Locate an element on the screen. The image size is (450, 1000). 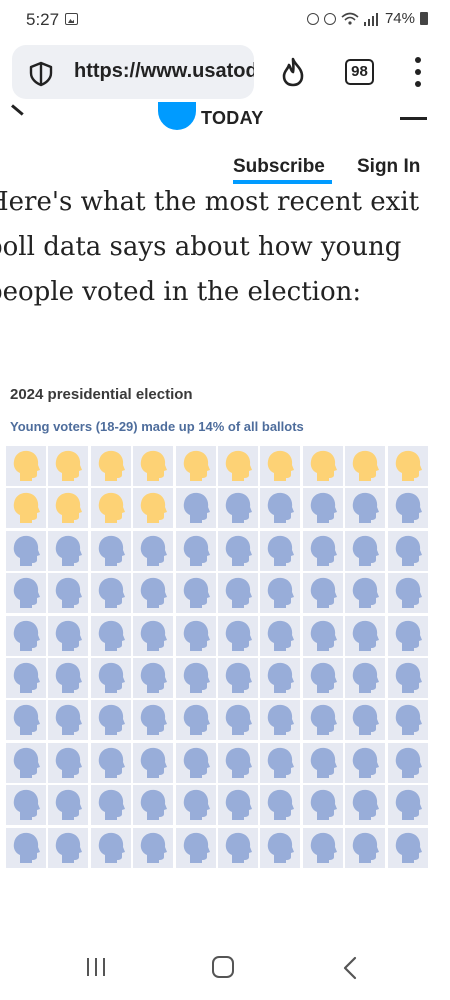
sign-in-link: Sign In is located at coordinates (389, 166).